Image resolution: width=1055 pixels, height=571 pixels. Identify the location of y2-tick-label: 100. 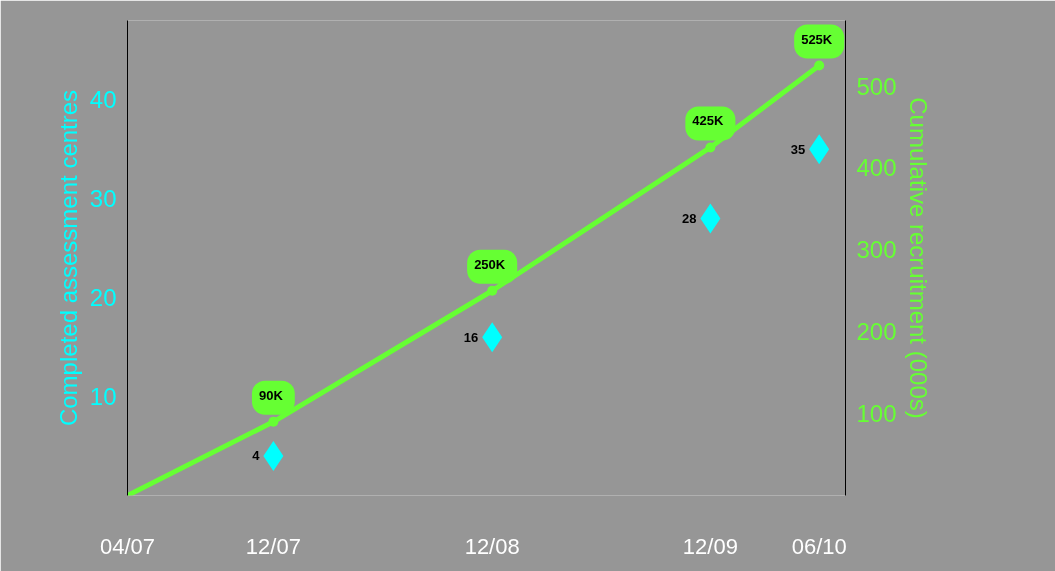
(876, 414).